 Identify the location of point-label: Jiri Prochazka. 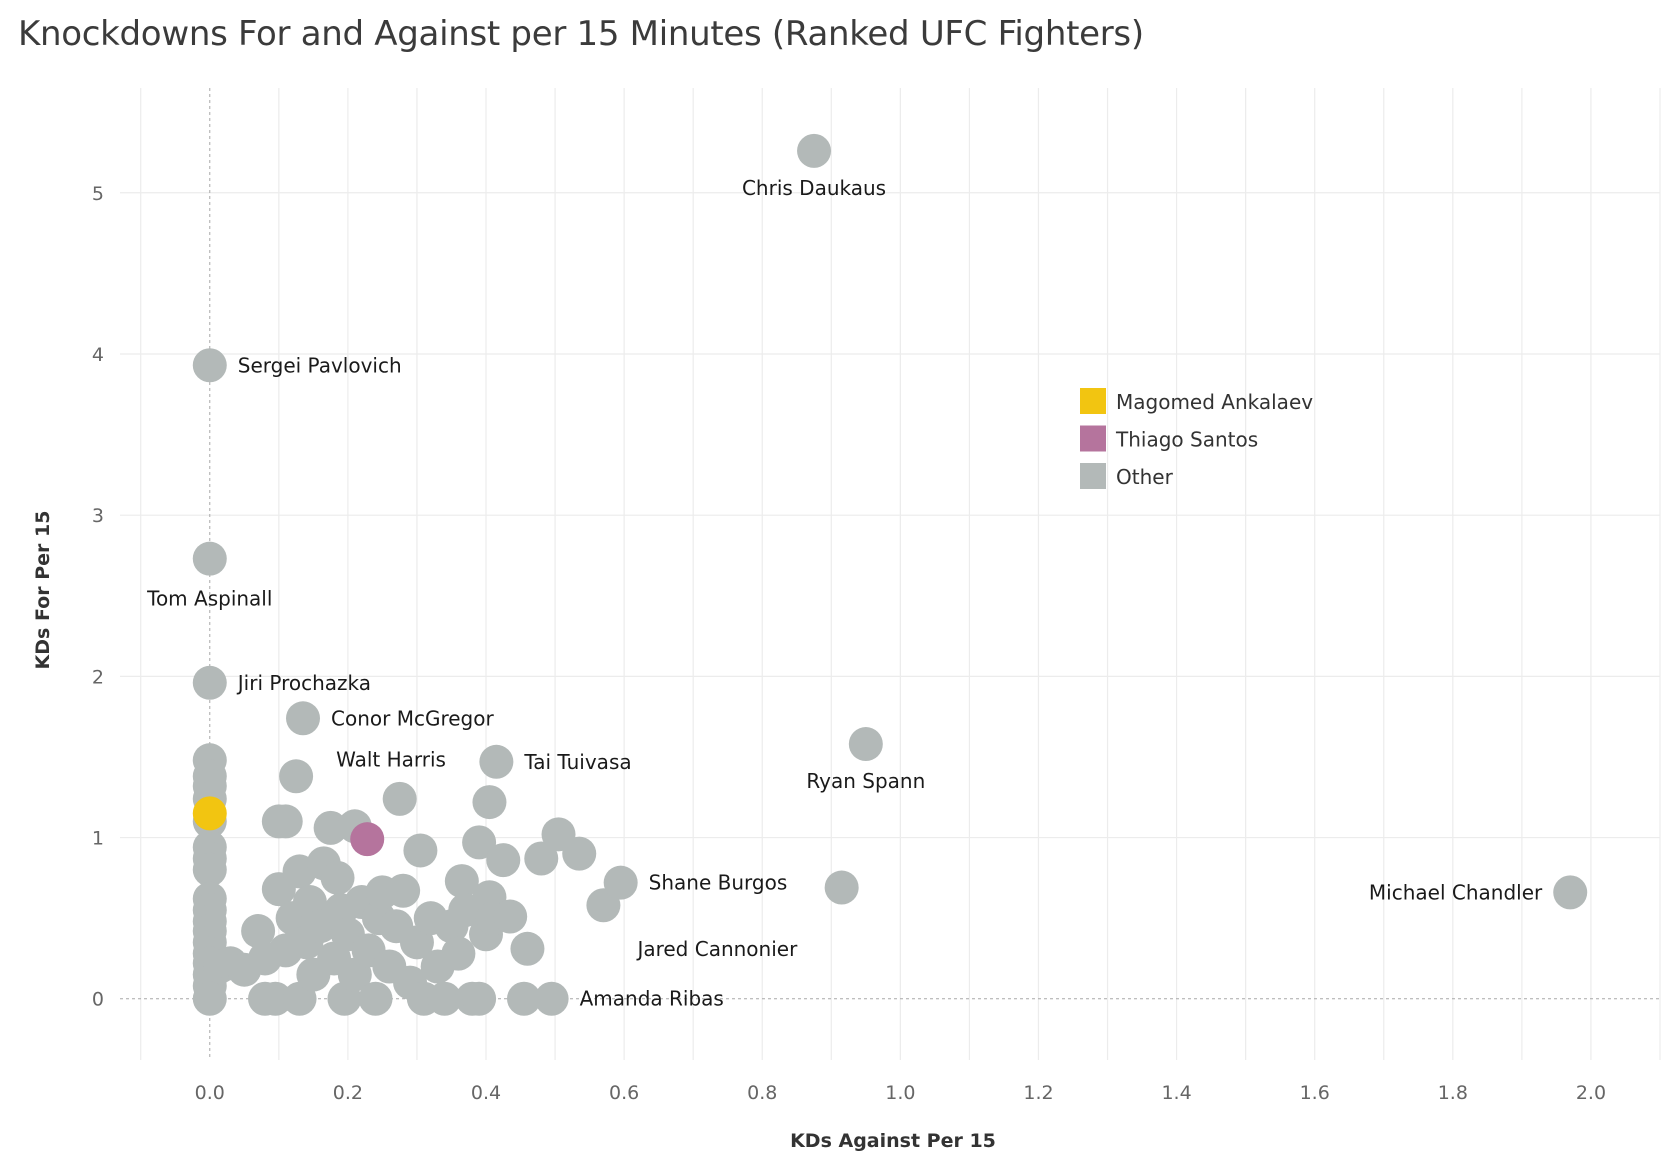
(303, 683).